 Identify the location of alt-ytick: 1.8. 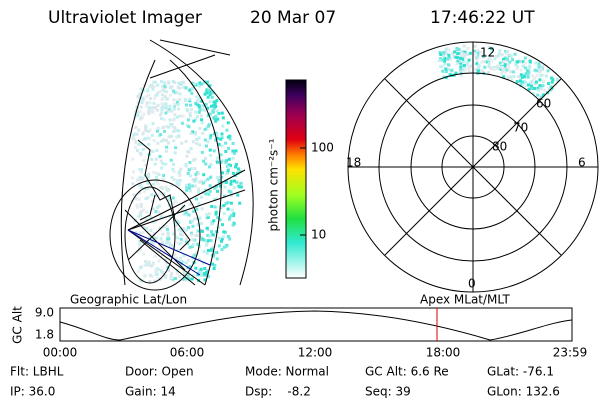
(44, 335).